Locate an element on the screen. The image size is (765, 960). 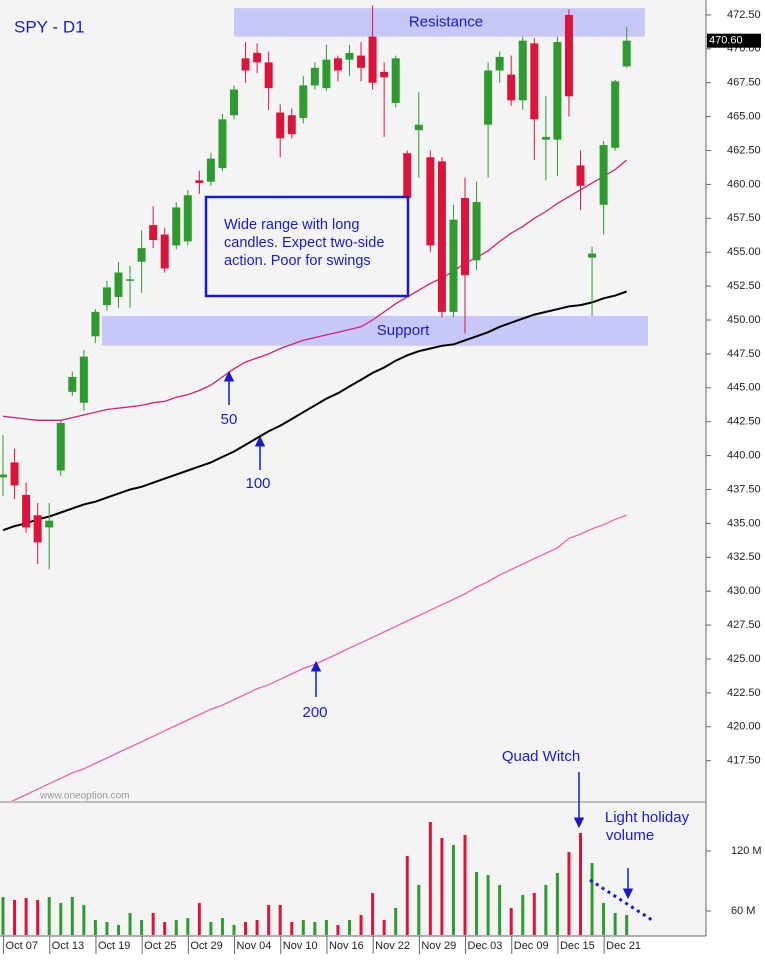
y-tick-label: 422.50 is located at coordinates (744, 693).